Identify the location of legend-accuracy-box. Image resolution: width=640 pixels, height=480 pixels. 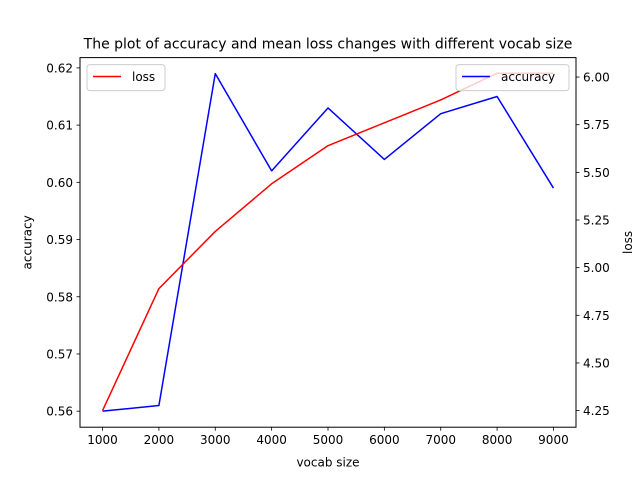
(512, 78).